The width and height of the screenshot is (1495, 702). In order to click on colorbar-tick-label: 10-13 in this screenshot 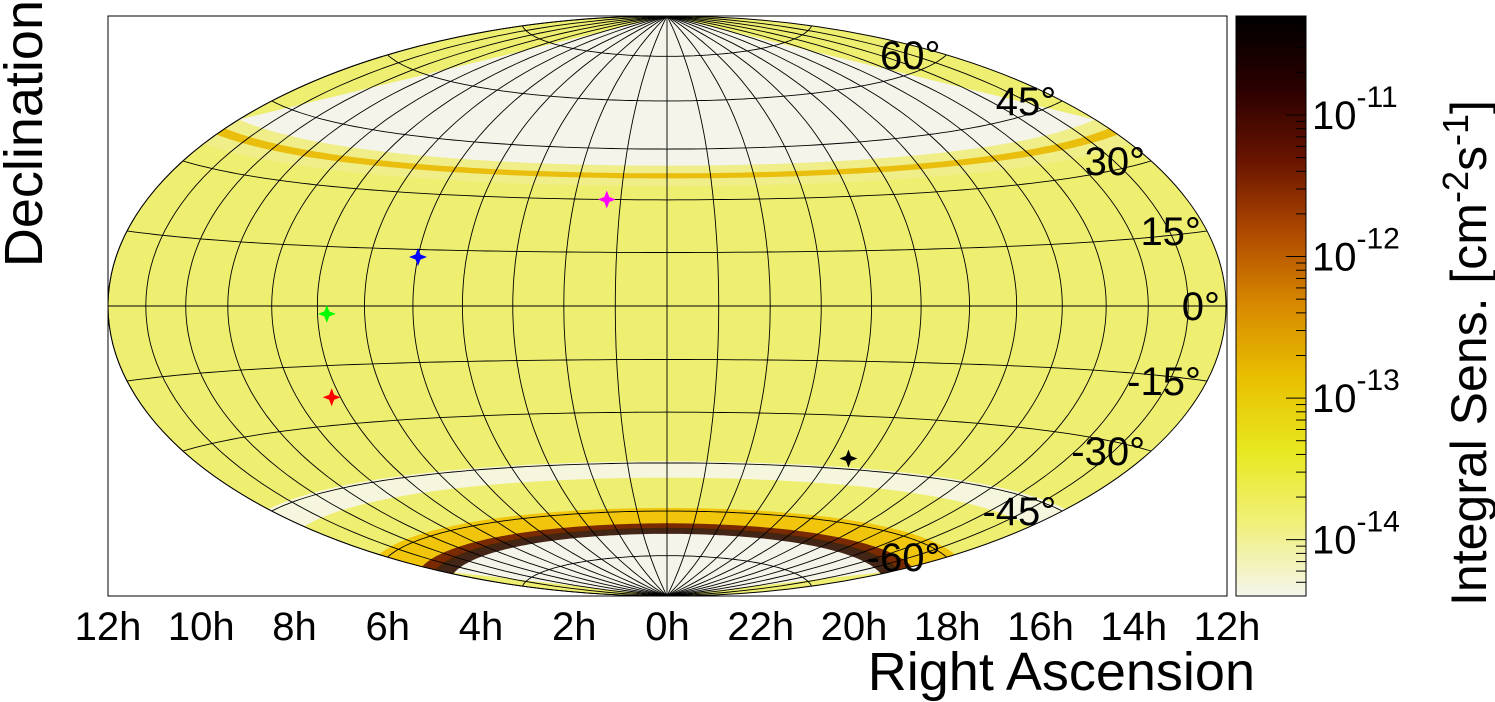, I will do `click(1356, 392)`.